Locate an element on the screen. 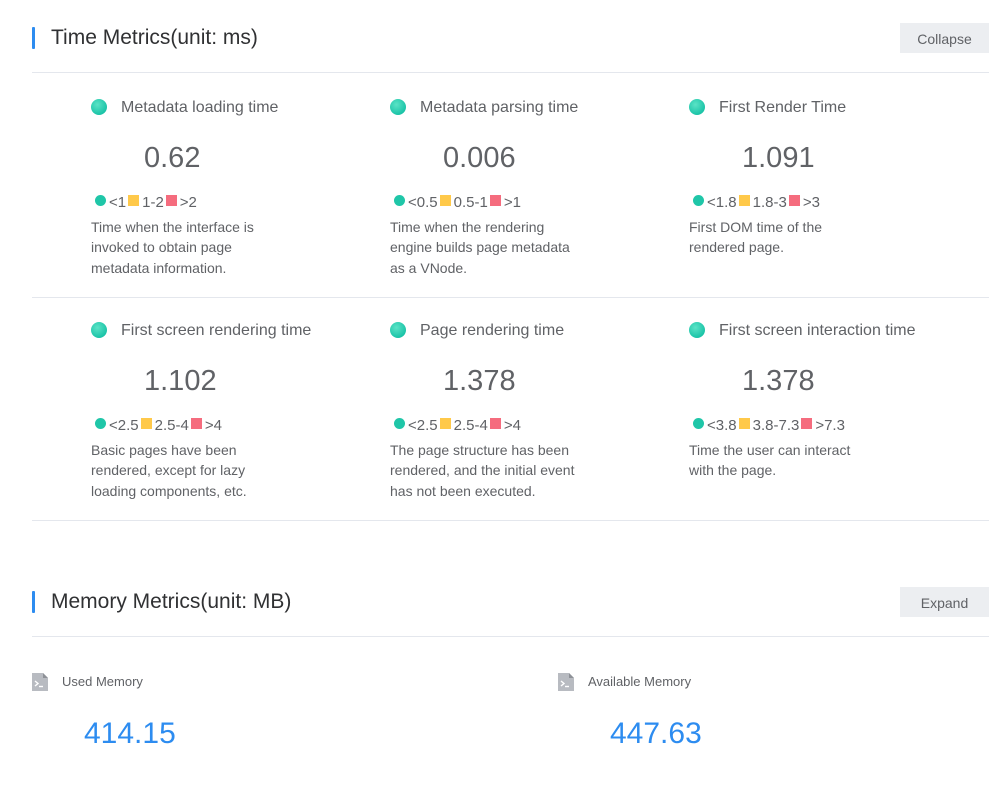  threshold-legend: <3.8 3.8-7.3 >7.3 is located at coordinates (769, 425).